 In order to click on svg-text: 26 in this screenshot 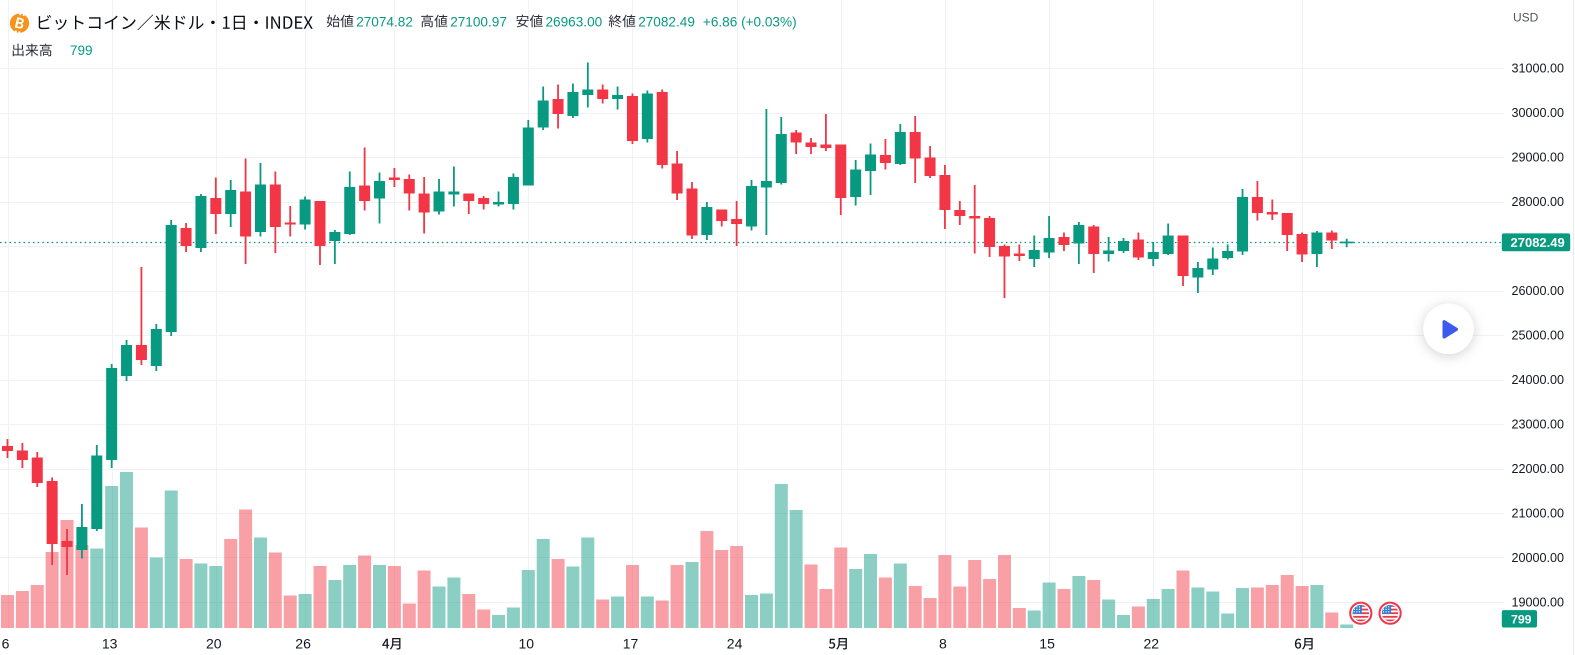, I will do `click(303, 644)`.